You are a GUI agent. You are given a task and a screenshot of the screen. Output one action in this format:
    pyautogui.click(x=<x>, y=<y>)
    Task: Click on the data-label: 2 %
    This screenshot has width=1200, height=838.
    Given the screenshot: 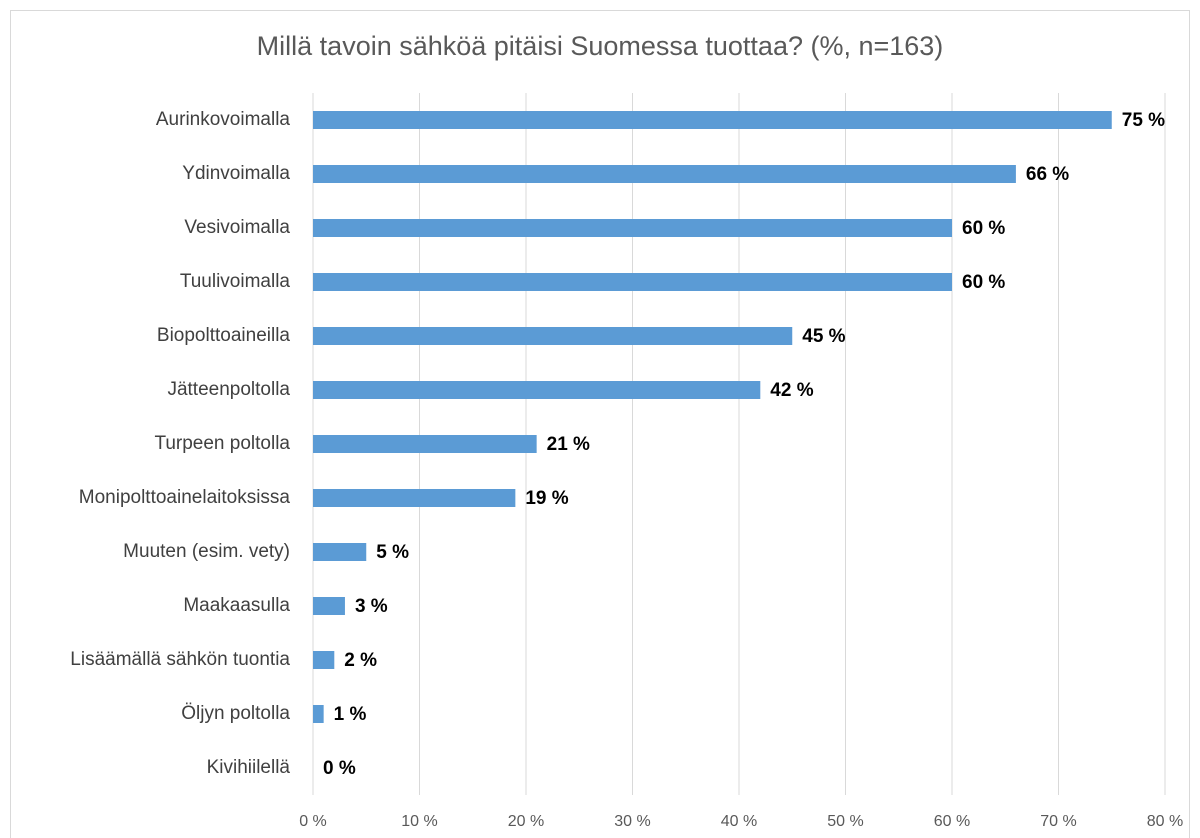 What is the action you would take?
    pyautogui.click(x=360, y=660)
    